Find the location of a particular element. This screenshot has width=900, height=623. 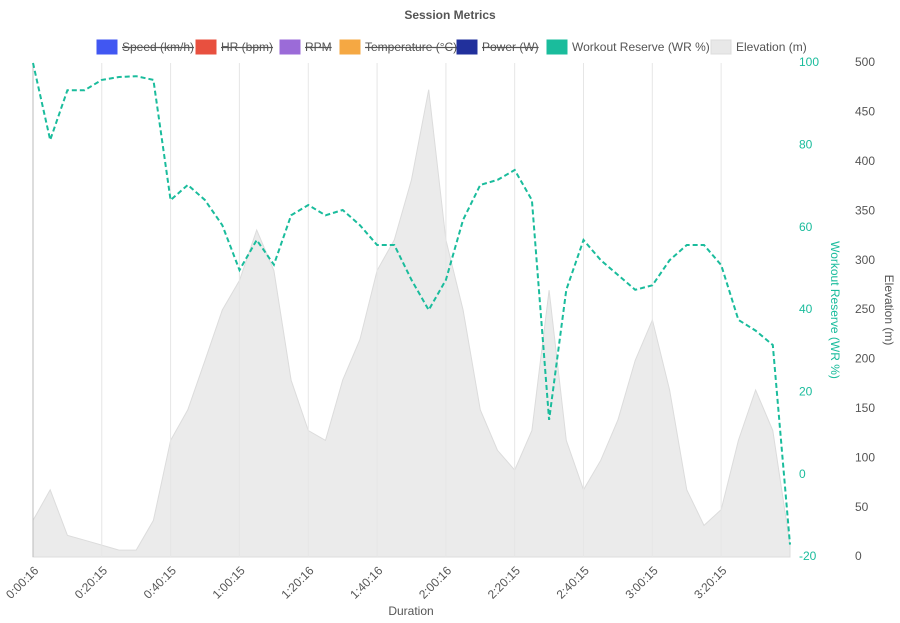

y2-tick-label: 100 is located at coordinates (865, 457).